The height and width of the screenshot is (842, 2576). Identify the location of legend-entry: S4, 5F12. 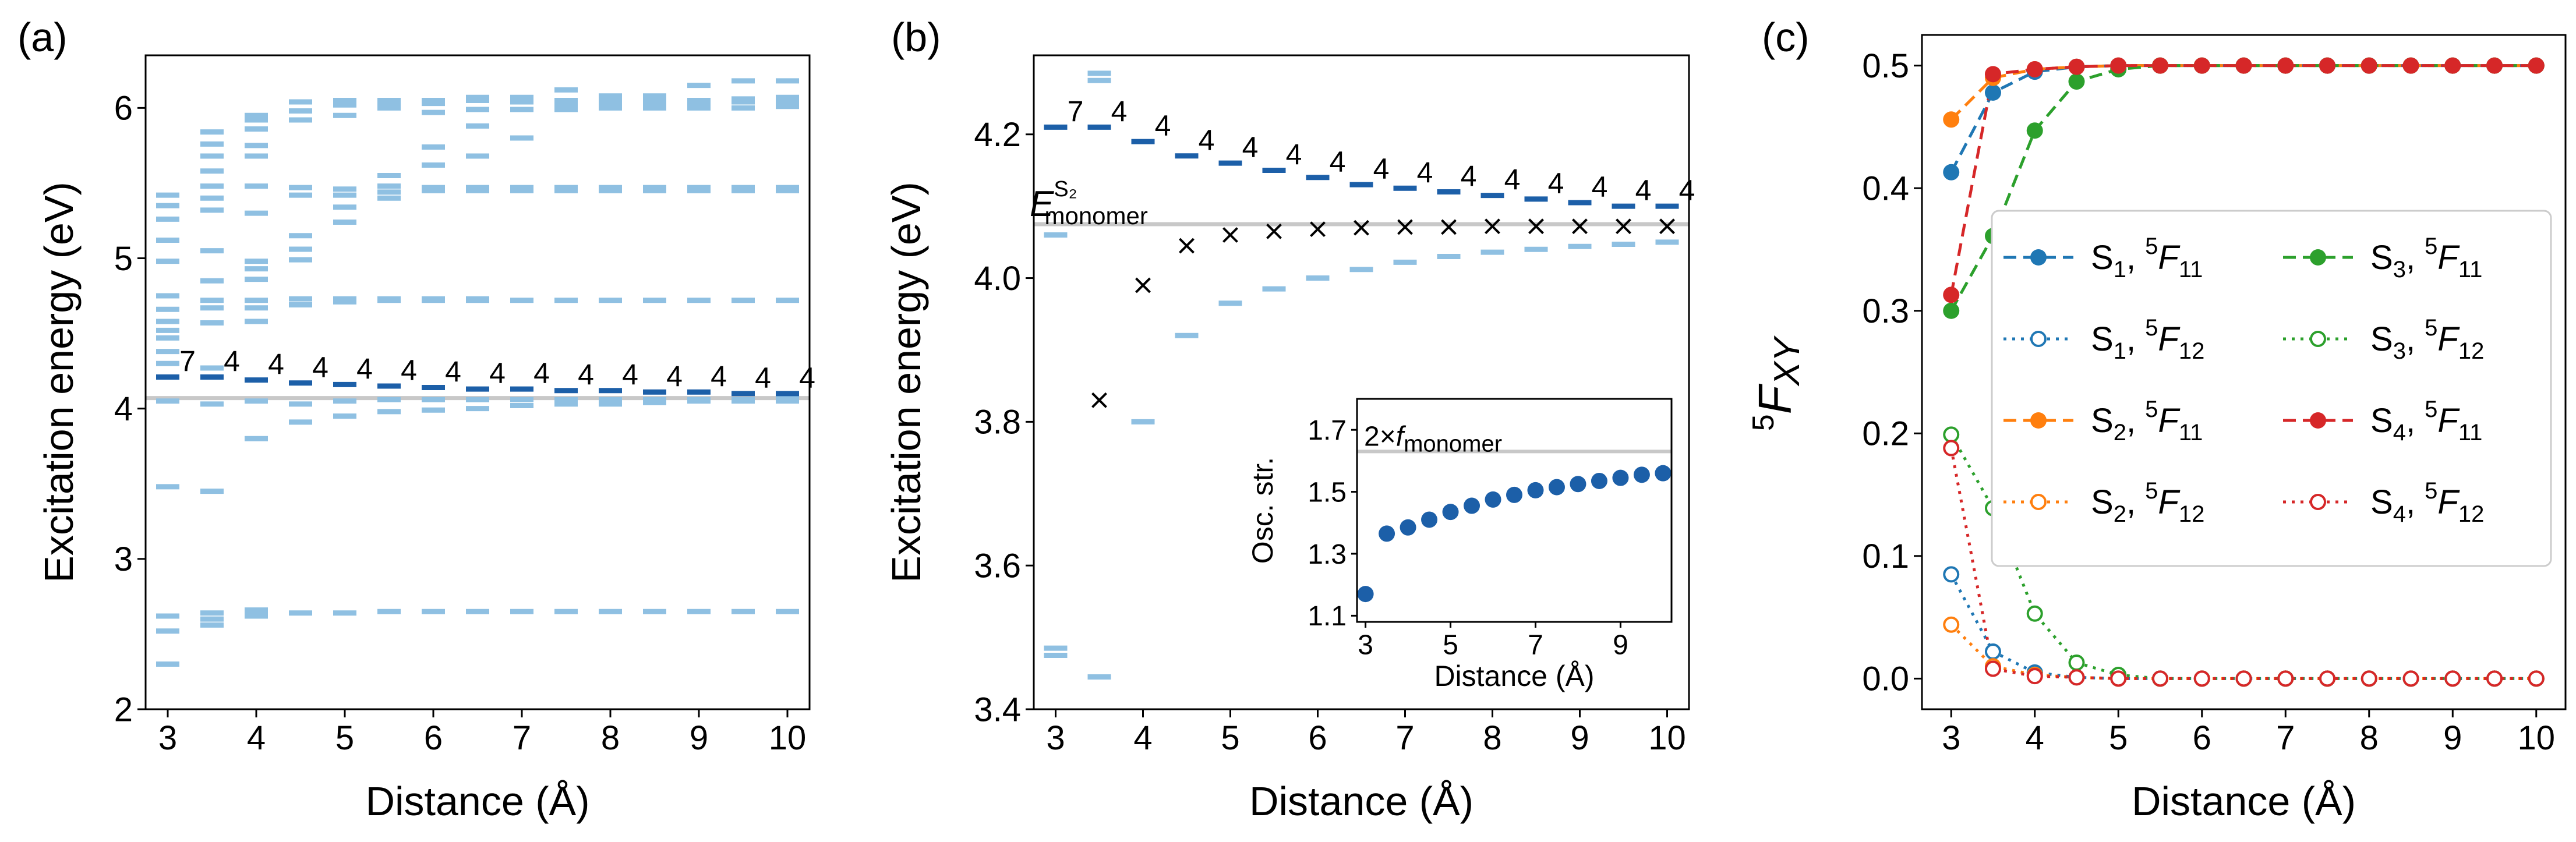
(2383, 503).